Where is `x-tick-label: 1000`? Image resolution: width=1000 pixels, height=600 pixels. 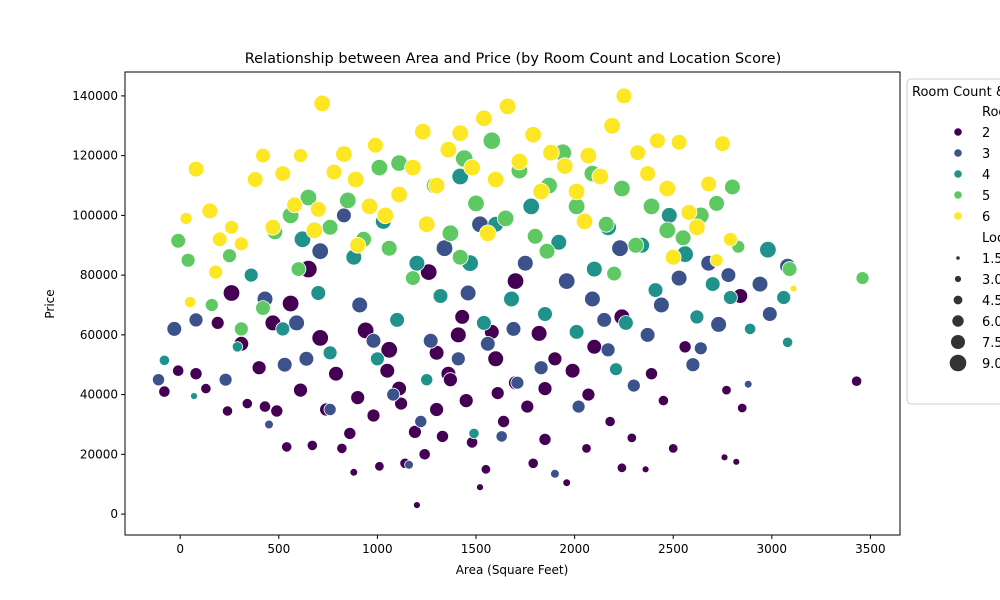 x-tick-label: 1000 is located at coordinates (377, 549).